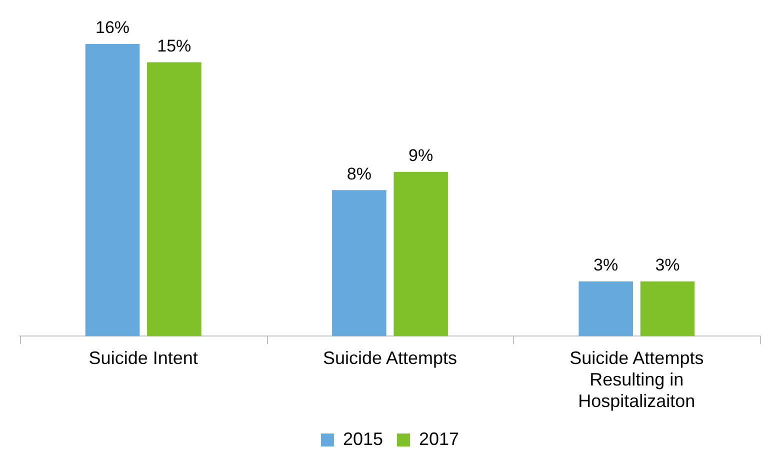  I want to click on x-tick-label: Suicide Attempts Resulting in Hospitalizaiton, so click(637, 380).